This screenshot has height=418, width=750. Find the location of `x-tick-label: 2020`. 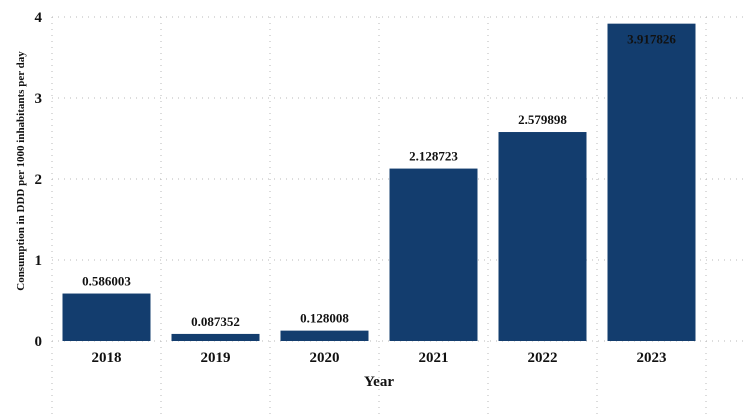

x-tick-label: 2020 is located at coordinates (325, 358).